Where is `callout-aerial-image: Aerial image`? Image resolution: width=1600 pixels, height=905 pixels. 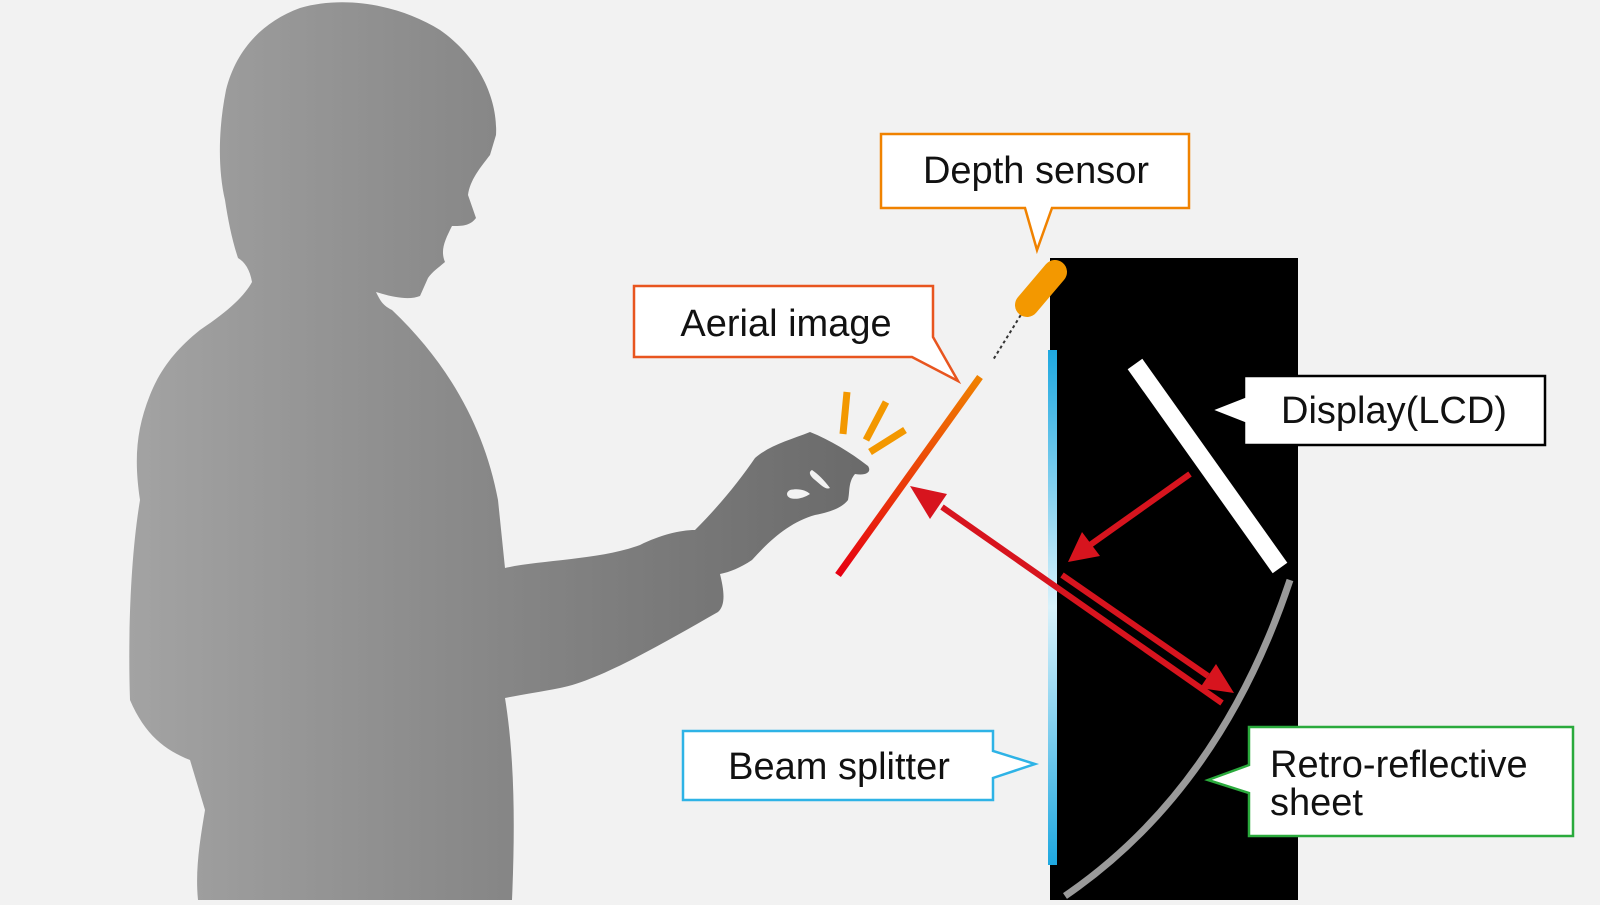 callout-aerial-image: Aerial image is located at coordinates (797, 334).